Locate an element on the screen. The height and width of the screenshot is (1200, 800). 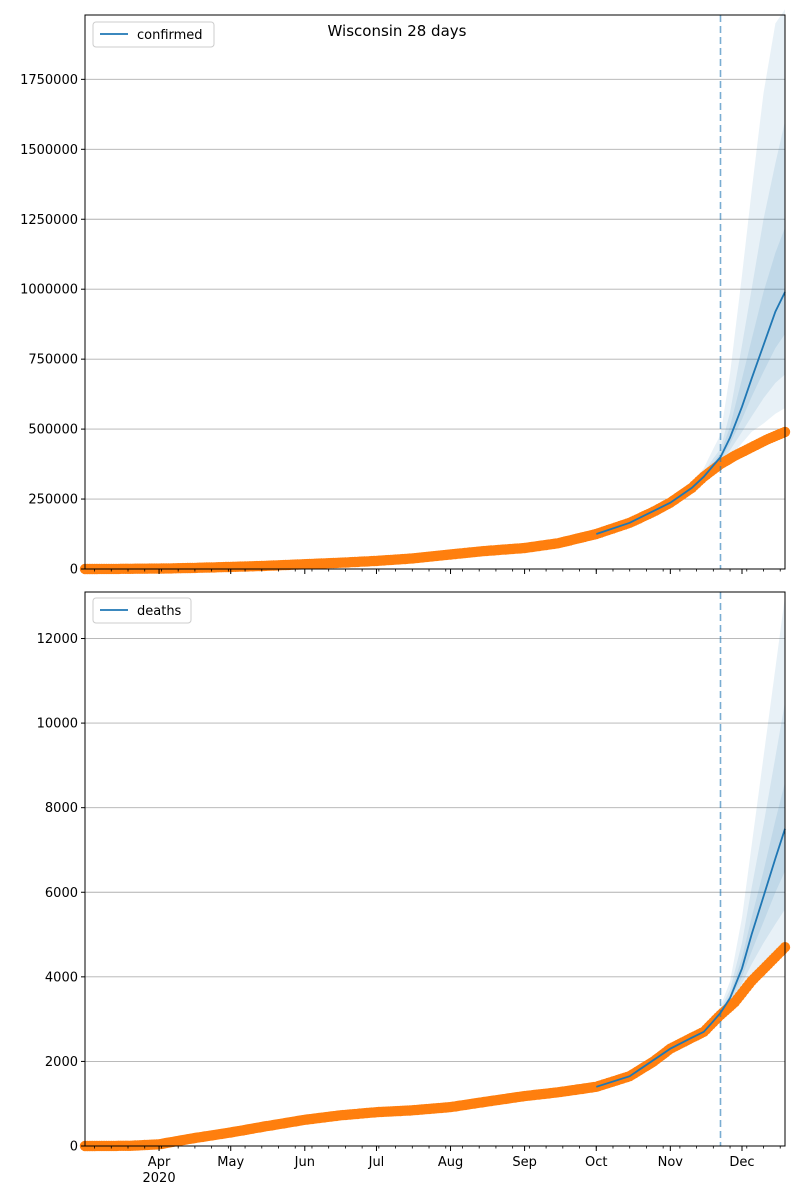
deaths-legend: deaths is located at coordinates (142, 610).